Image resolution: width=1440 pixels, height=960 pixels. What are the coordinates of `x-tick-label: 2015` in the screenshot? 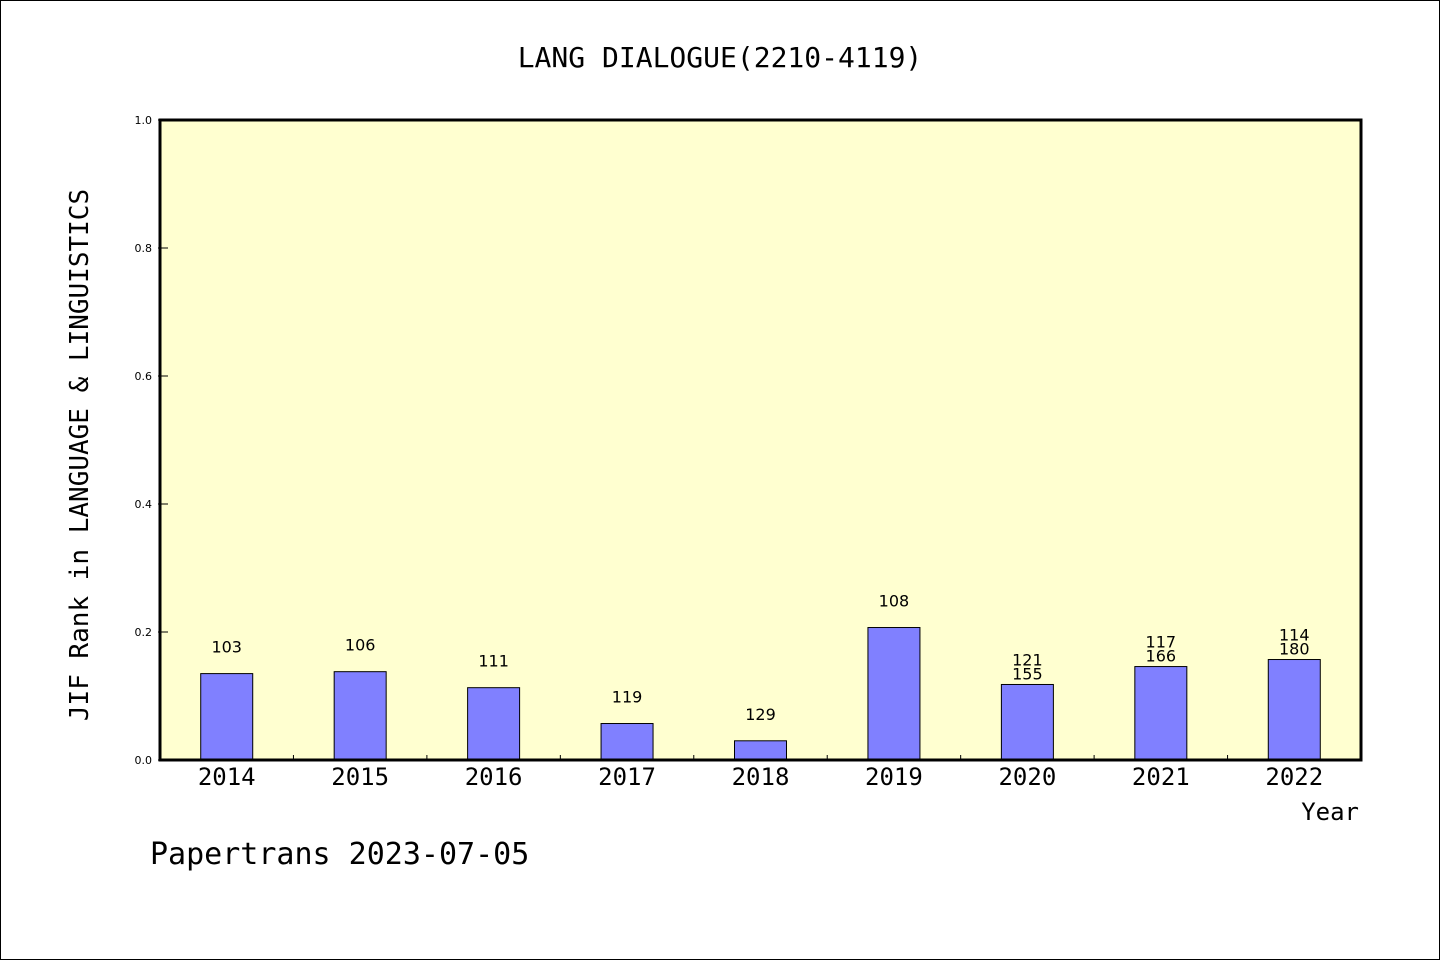 It's located at (360, 777).